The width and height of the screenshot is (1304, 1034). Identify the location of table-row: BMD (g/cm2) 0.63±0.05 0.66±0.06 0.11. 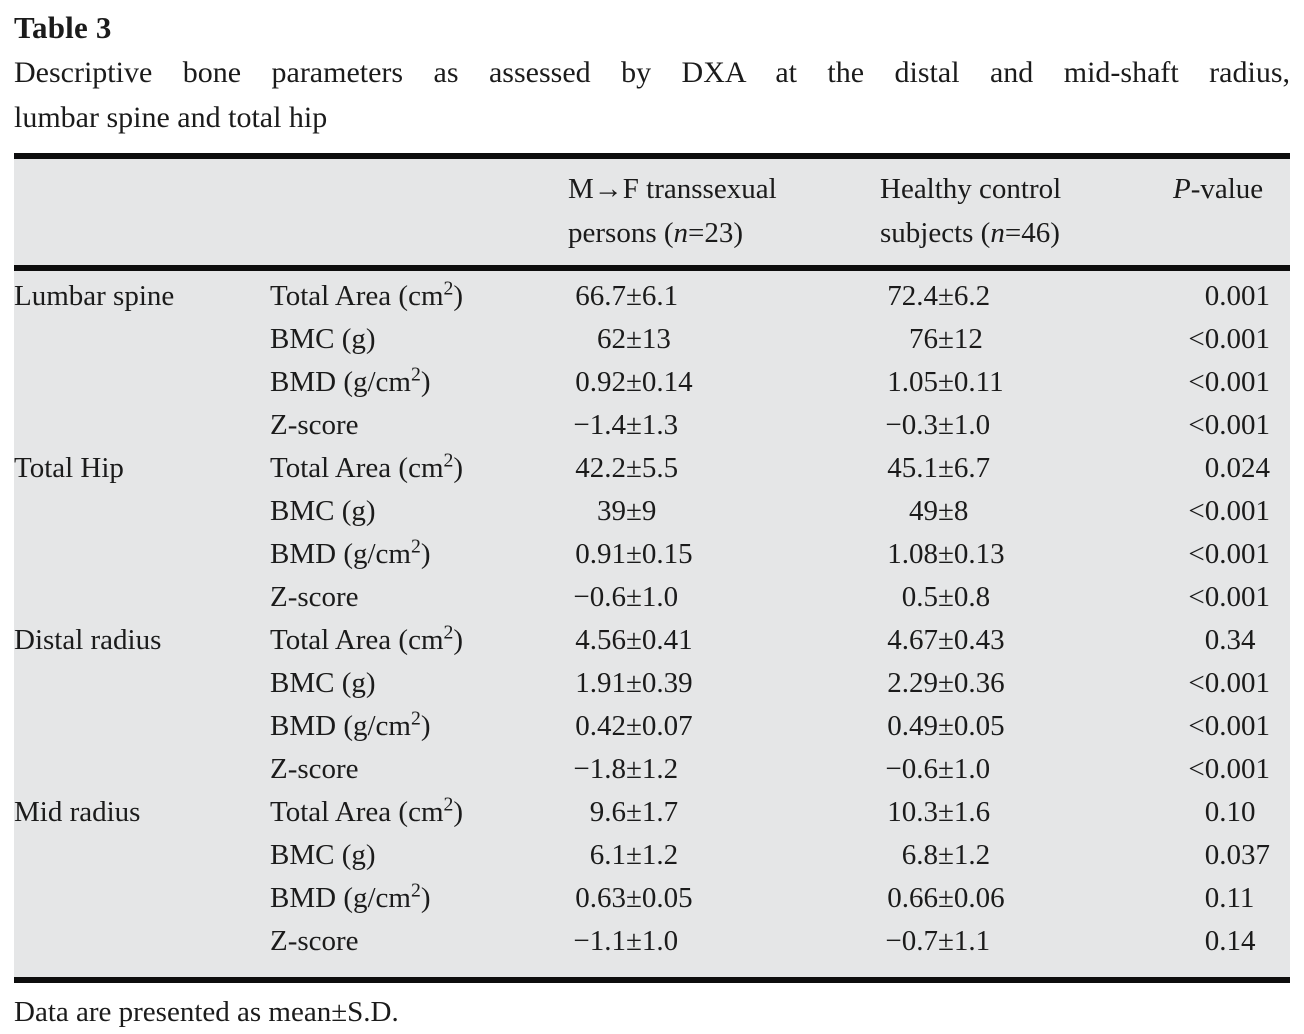
(652, 898).